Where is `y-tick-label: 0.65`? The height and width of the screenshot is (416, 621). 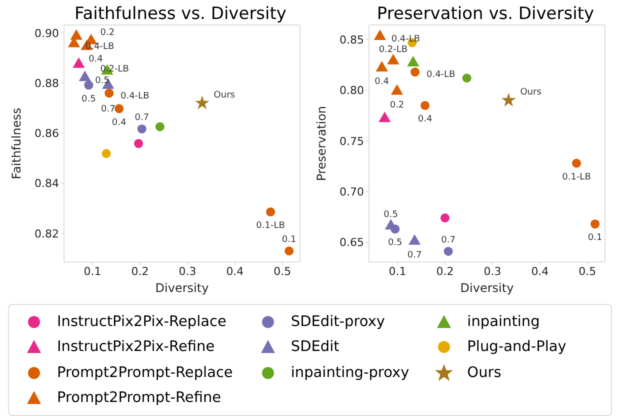 y-tick-label: 0.65 is located at coordinates (352, 243).